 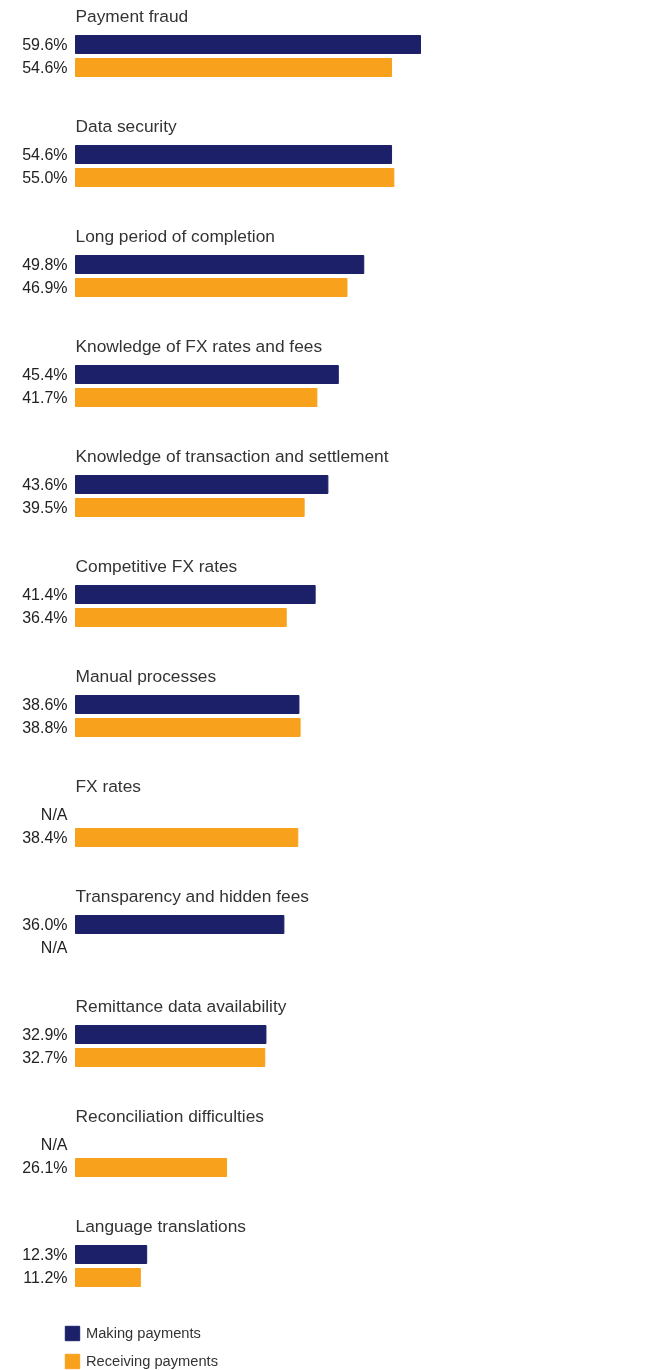 What do you see at coordinates (143, 1333) in the screenshot?
I see `legend-label: Making payments` at bounding box center [143, 1333].